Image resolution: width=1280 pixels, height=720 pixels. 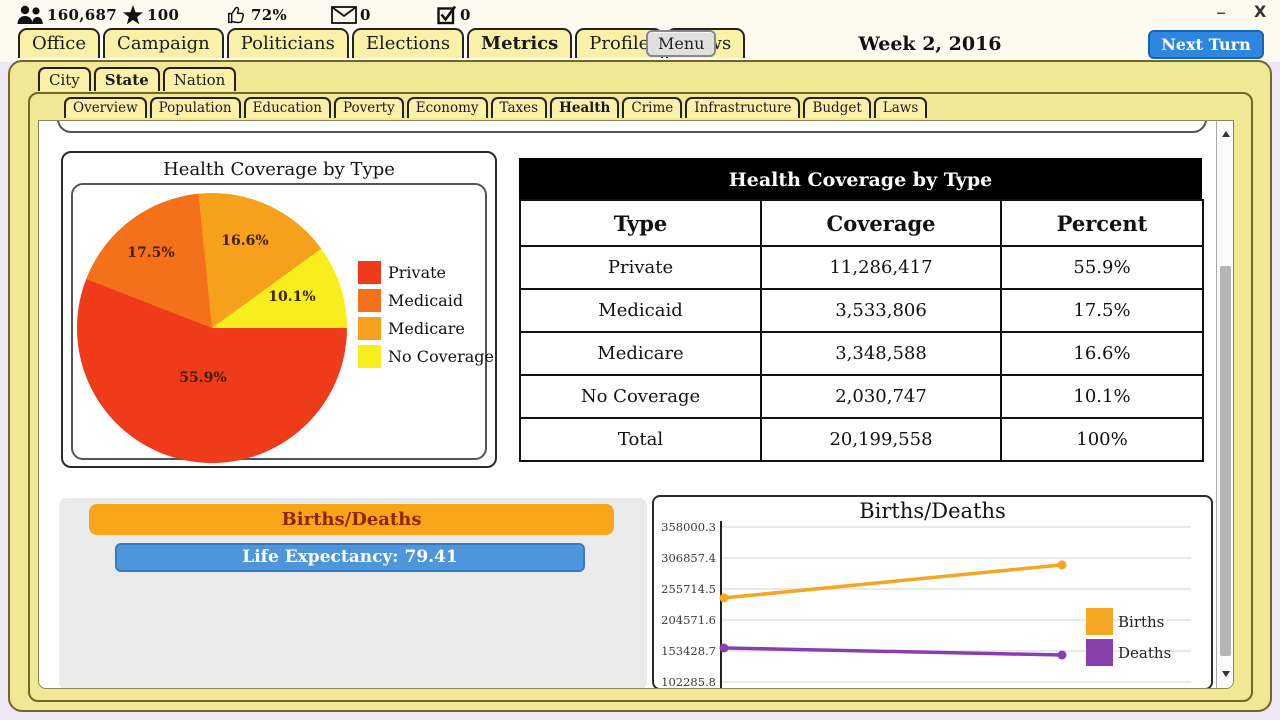 What do you see at coordinates (930, 44) in the screenshot?
I see `turn-date: Week 2, 2016` at bounding box center [930, 44].